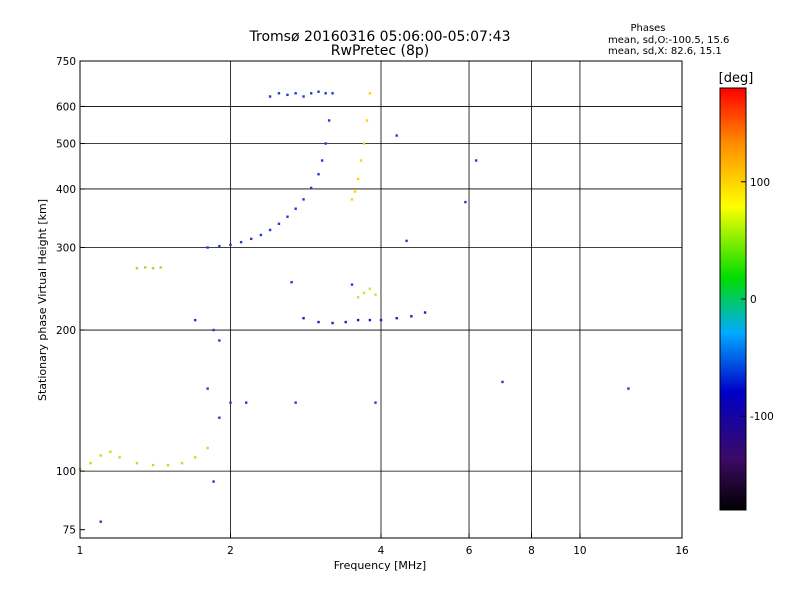 The image size is (800, 600). Describe the element at coordinates (647, 28) in the screenshot. I see `phase-stats-heading: Phases` at that location.